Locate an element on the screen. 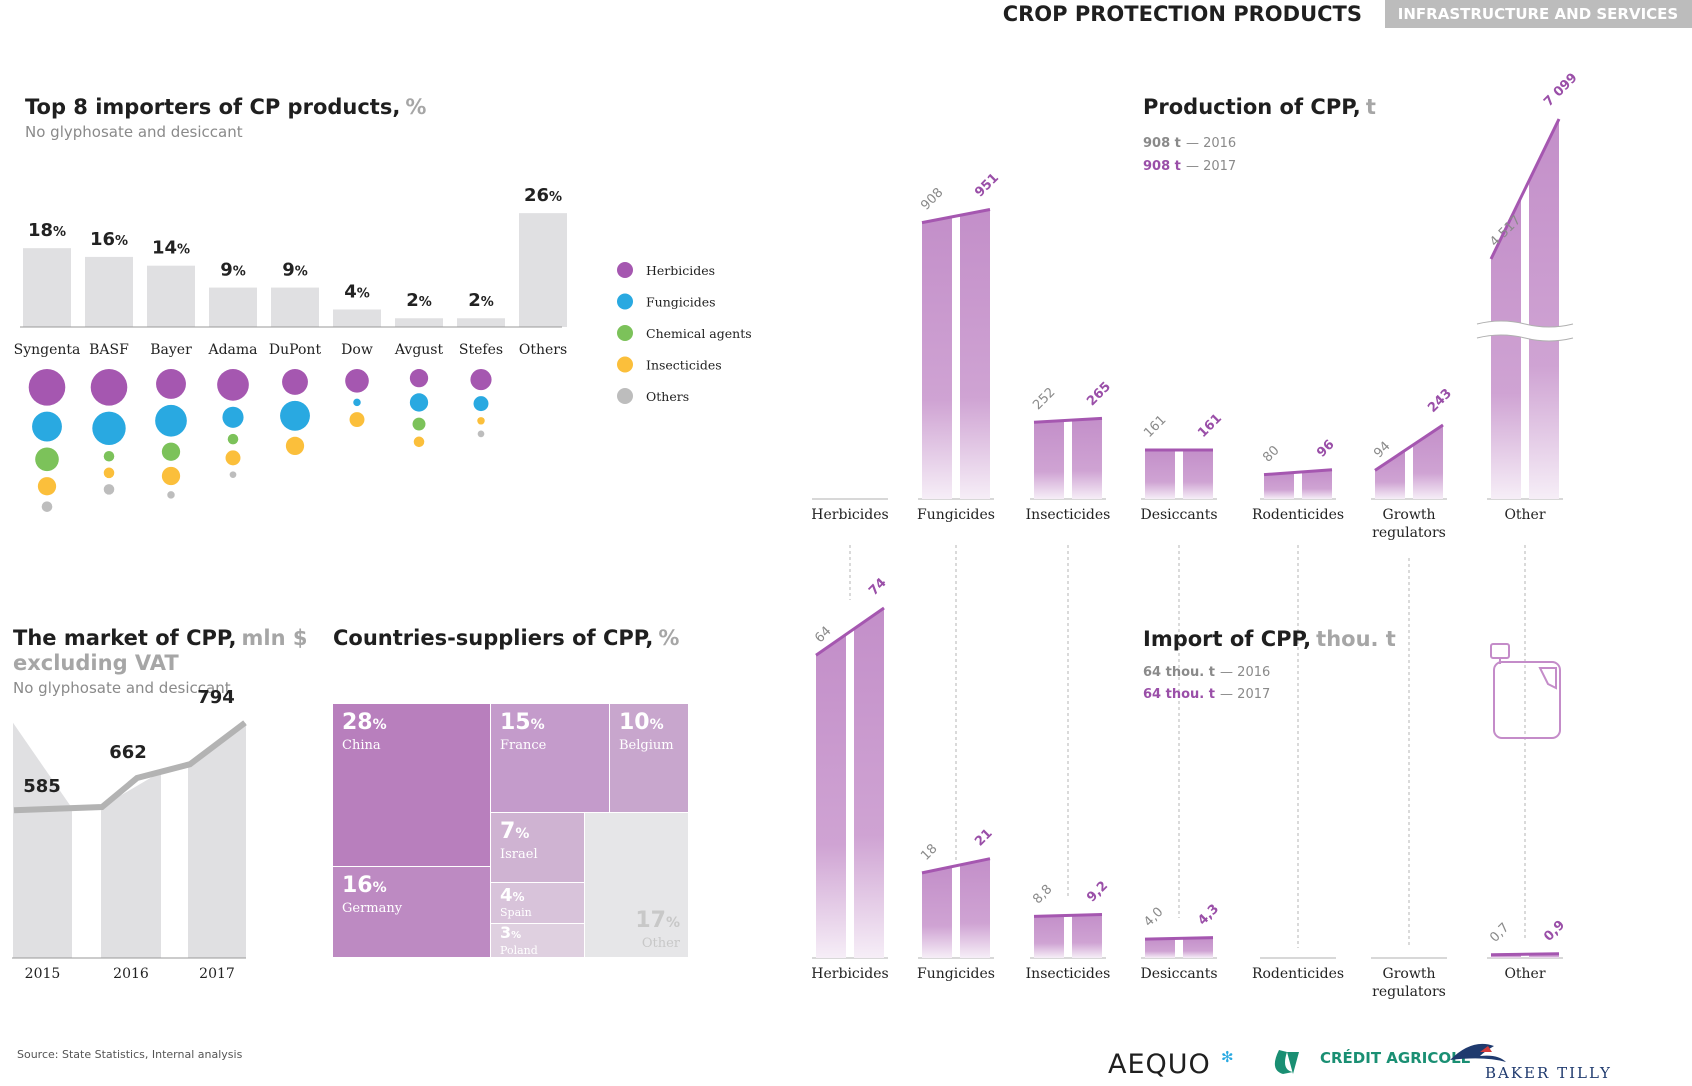 The image size is (1692, 1086). legend-label: Fungicides is located at coordinates (681, 302).